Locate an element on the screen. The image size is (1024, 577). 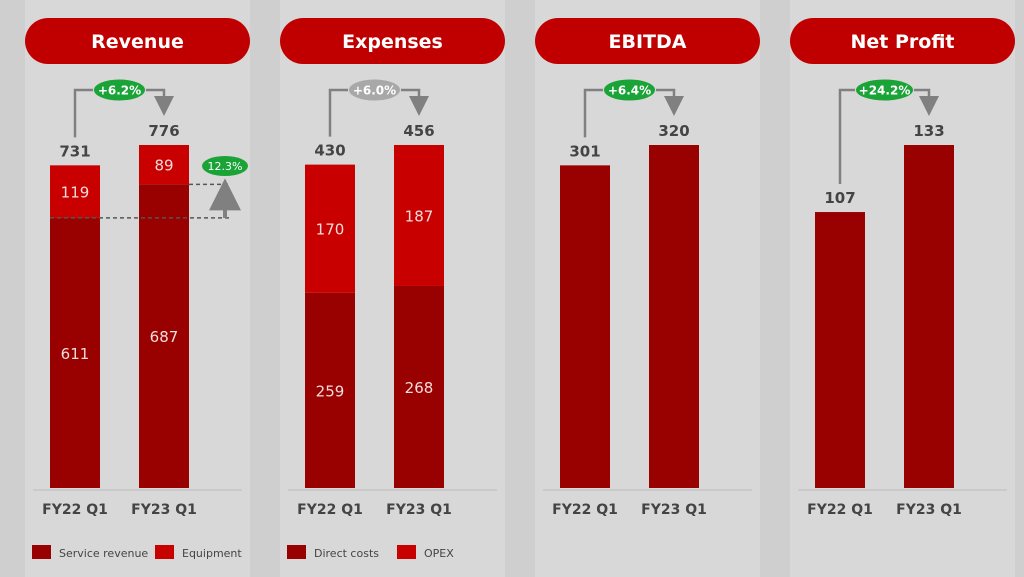
total-label: 301 is located at coordinates (584, 151).